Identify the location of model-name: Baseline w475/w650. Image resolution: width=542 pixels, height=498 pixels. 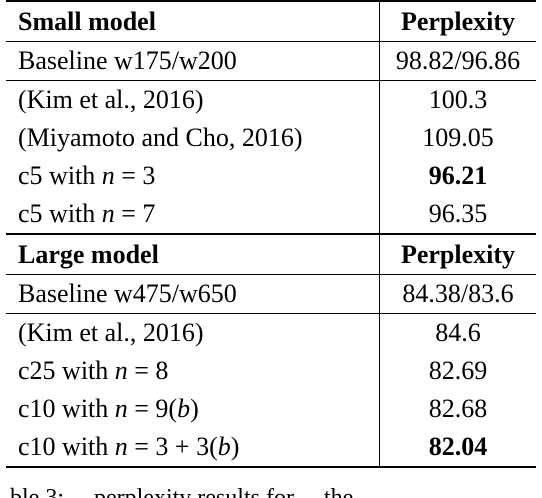
(193, 294).